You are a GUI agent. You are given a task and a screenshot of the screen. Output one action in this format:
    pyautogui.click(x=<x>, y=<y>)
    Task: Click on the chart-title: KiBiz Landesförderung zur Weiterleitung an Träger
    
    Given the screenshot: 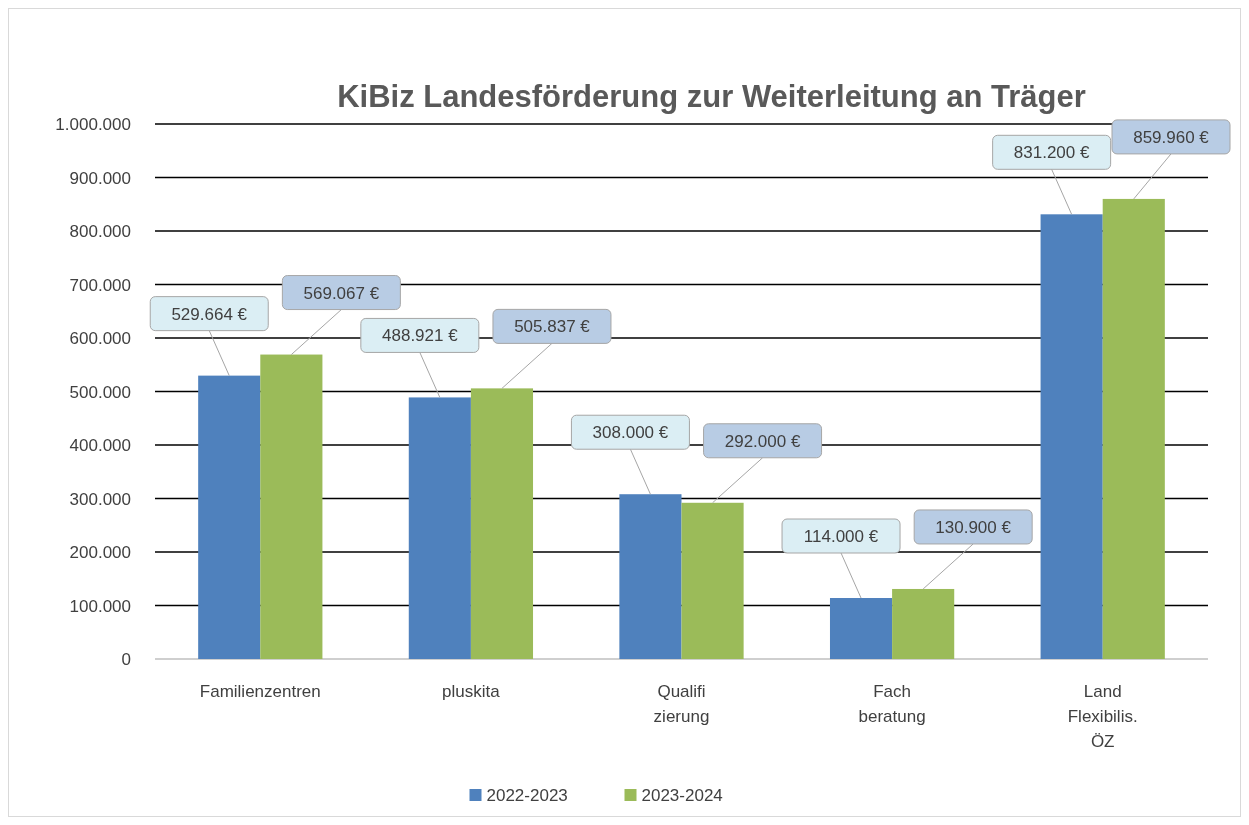 What is the action you would take?
    pyautogui.click(x=711, y=96)
    